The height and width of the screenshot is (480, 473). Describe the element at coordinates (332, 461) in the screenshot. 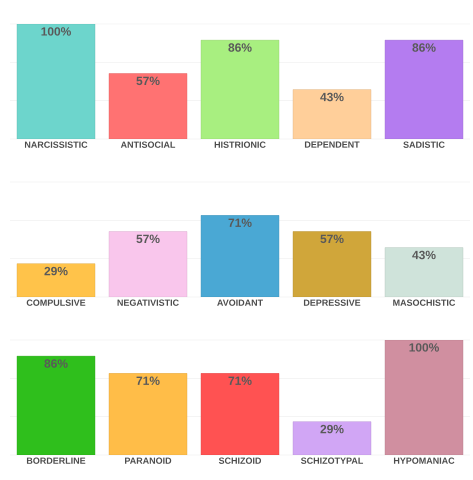

I see `x-tick-label: SCHIZOTYPAL` at that location.